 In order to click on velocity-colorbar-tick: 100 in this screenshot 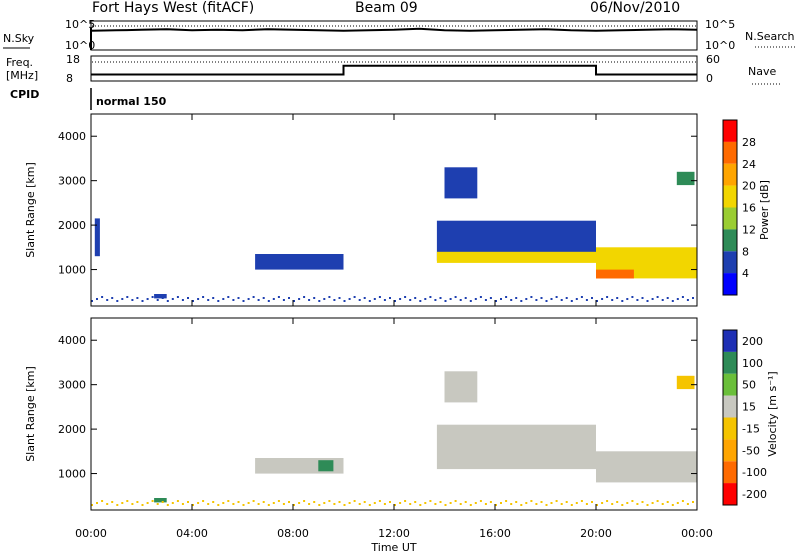, I will do `click(752, 363)`.